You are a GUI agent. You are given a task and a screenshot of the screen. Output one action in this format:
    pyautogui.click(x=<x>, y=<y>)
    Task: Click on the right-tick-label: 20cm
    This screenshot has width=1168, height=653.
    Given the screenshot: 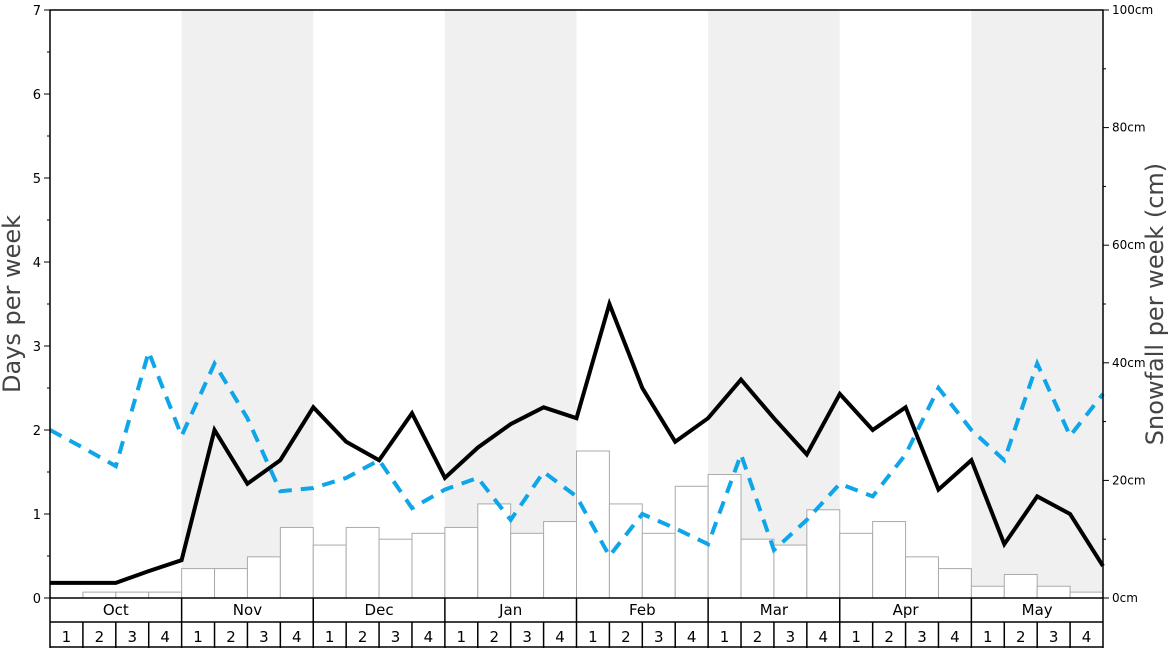 What is the action you would take?
    pyautogui.click(x=1129, y=480)
    